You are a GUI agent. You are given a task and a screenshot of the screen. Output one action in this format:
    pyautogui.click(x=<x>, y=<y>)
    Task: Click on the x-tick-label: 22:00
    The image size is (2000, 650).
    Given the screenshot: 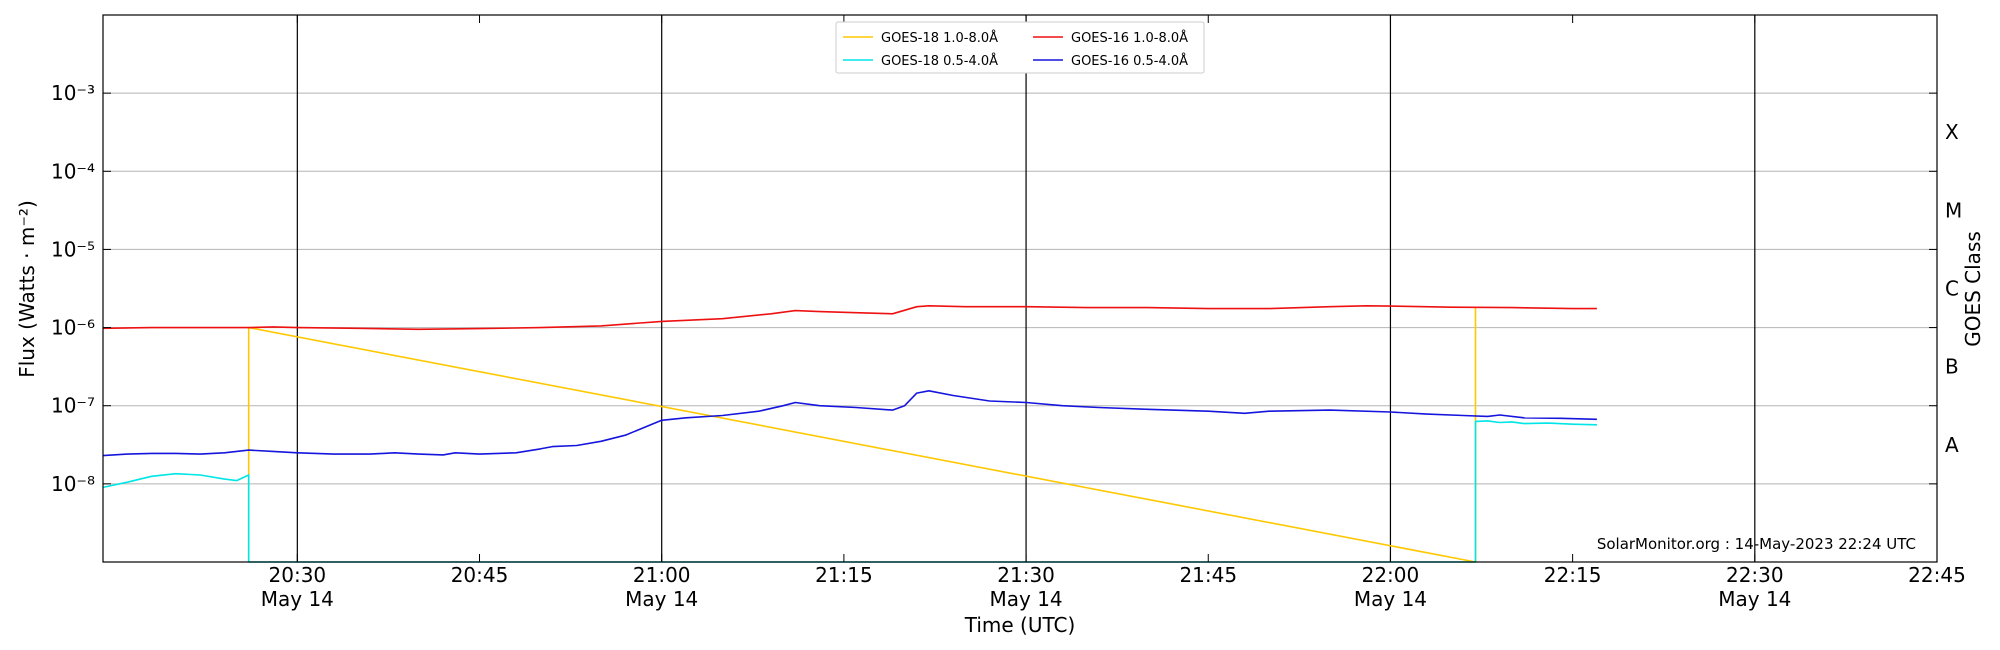 What is the action you would take?
    pyautogui.click(x=1391, y=575)
    